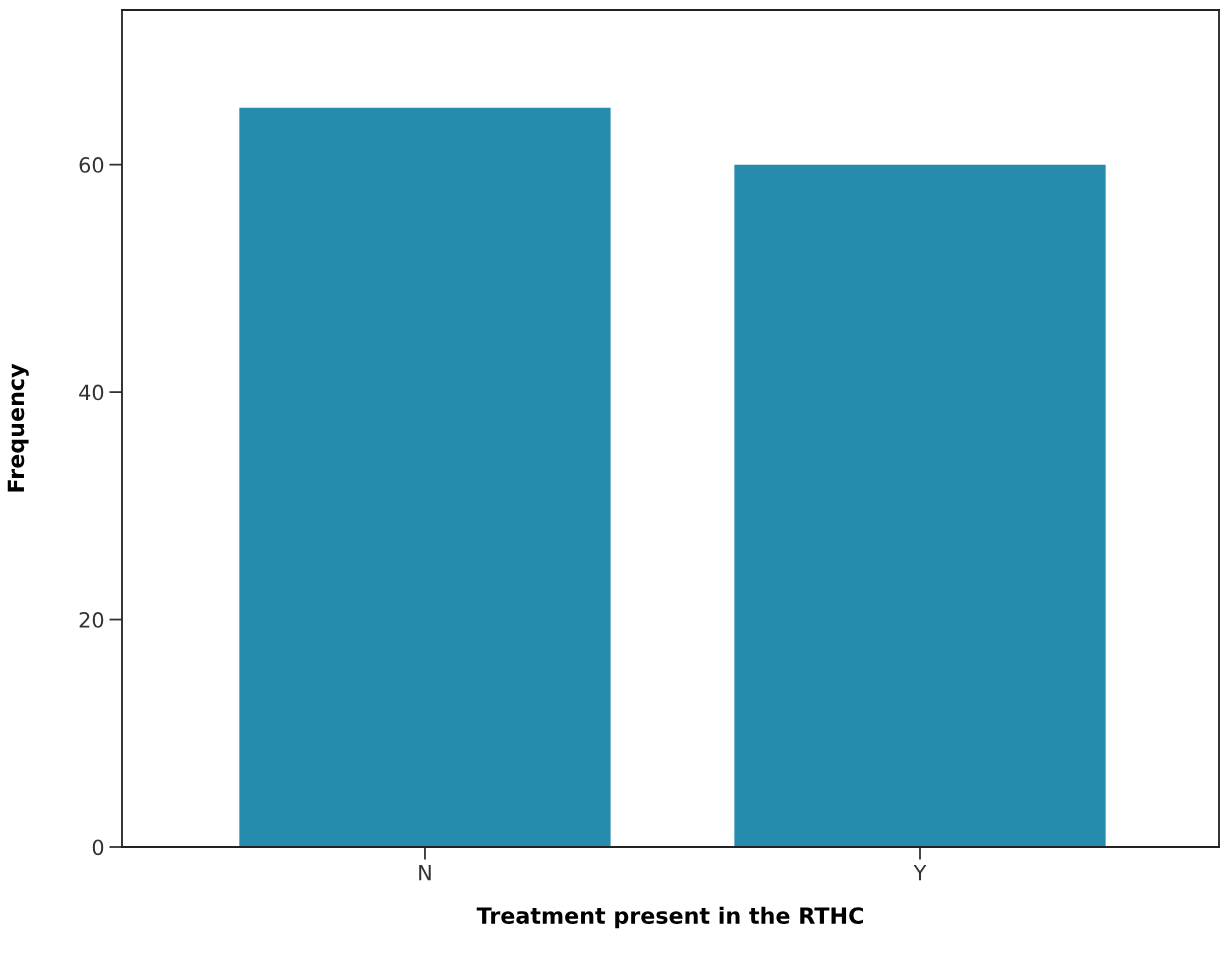  Describe the element at coordinates (669, 917) in the screenshot. I see `x-axis-title: Treatment present in the RTHC` at that location.